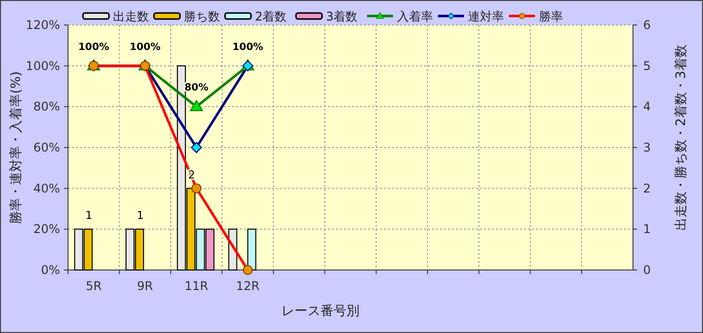  I want to click on y2-tick-label: 0, so click(647, 270).